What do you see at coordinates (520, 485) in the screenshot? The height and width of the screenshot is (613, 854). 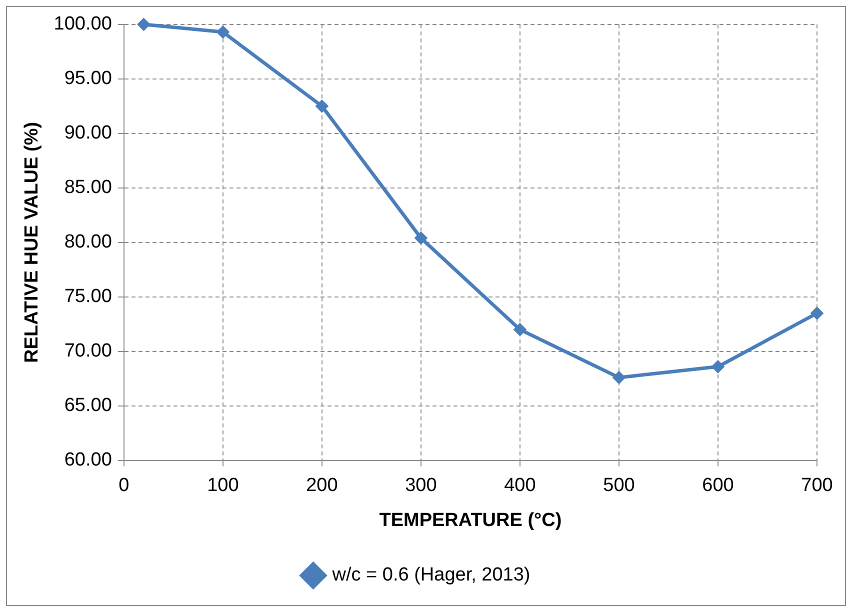 I see `x-tick-label: 400` at bounding box center [520, 485].